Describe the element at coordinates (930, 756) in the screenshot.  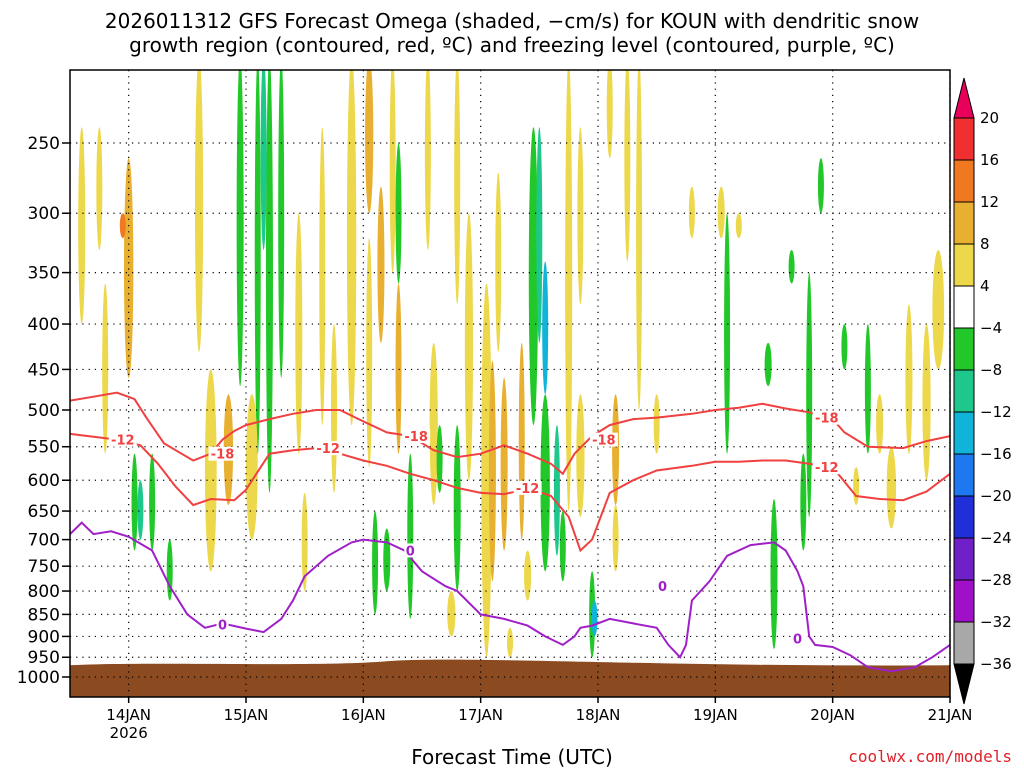
I see `credit-text: coolwx.com/models` at that location.